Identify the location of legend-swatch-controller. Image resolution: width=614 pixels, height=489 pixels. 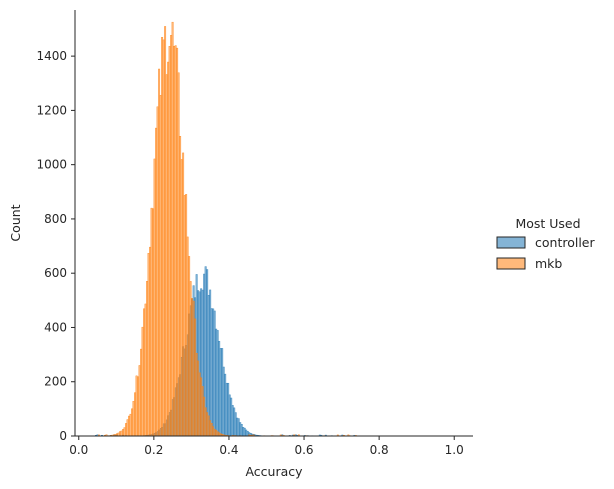
(511, 242).